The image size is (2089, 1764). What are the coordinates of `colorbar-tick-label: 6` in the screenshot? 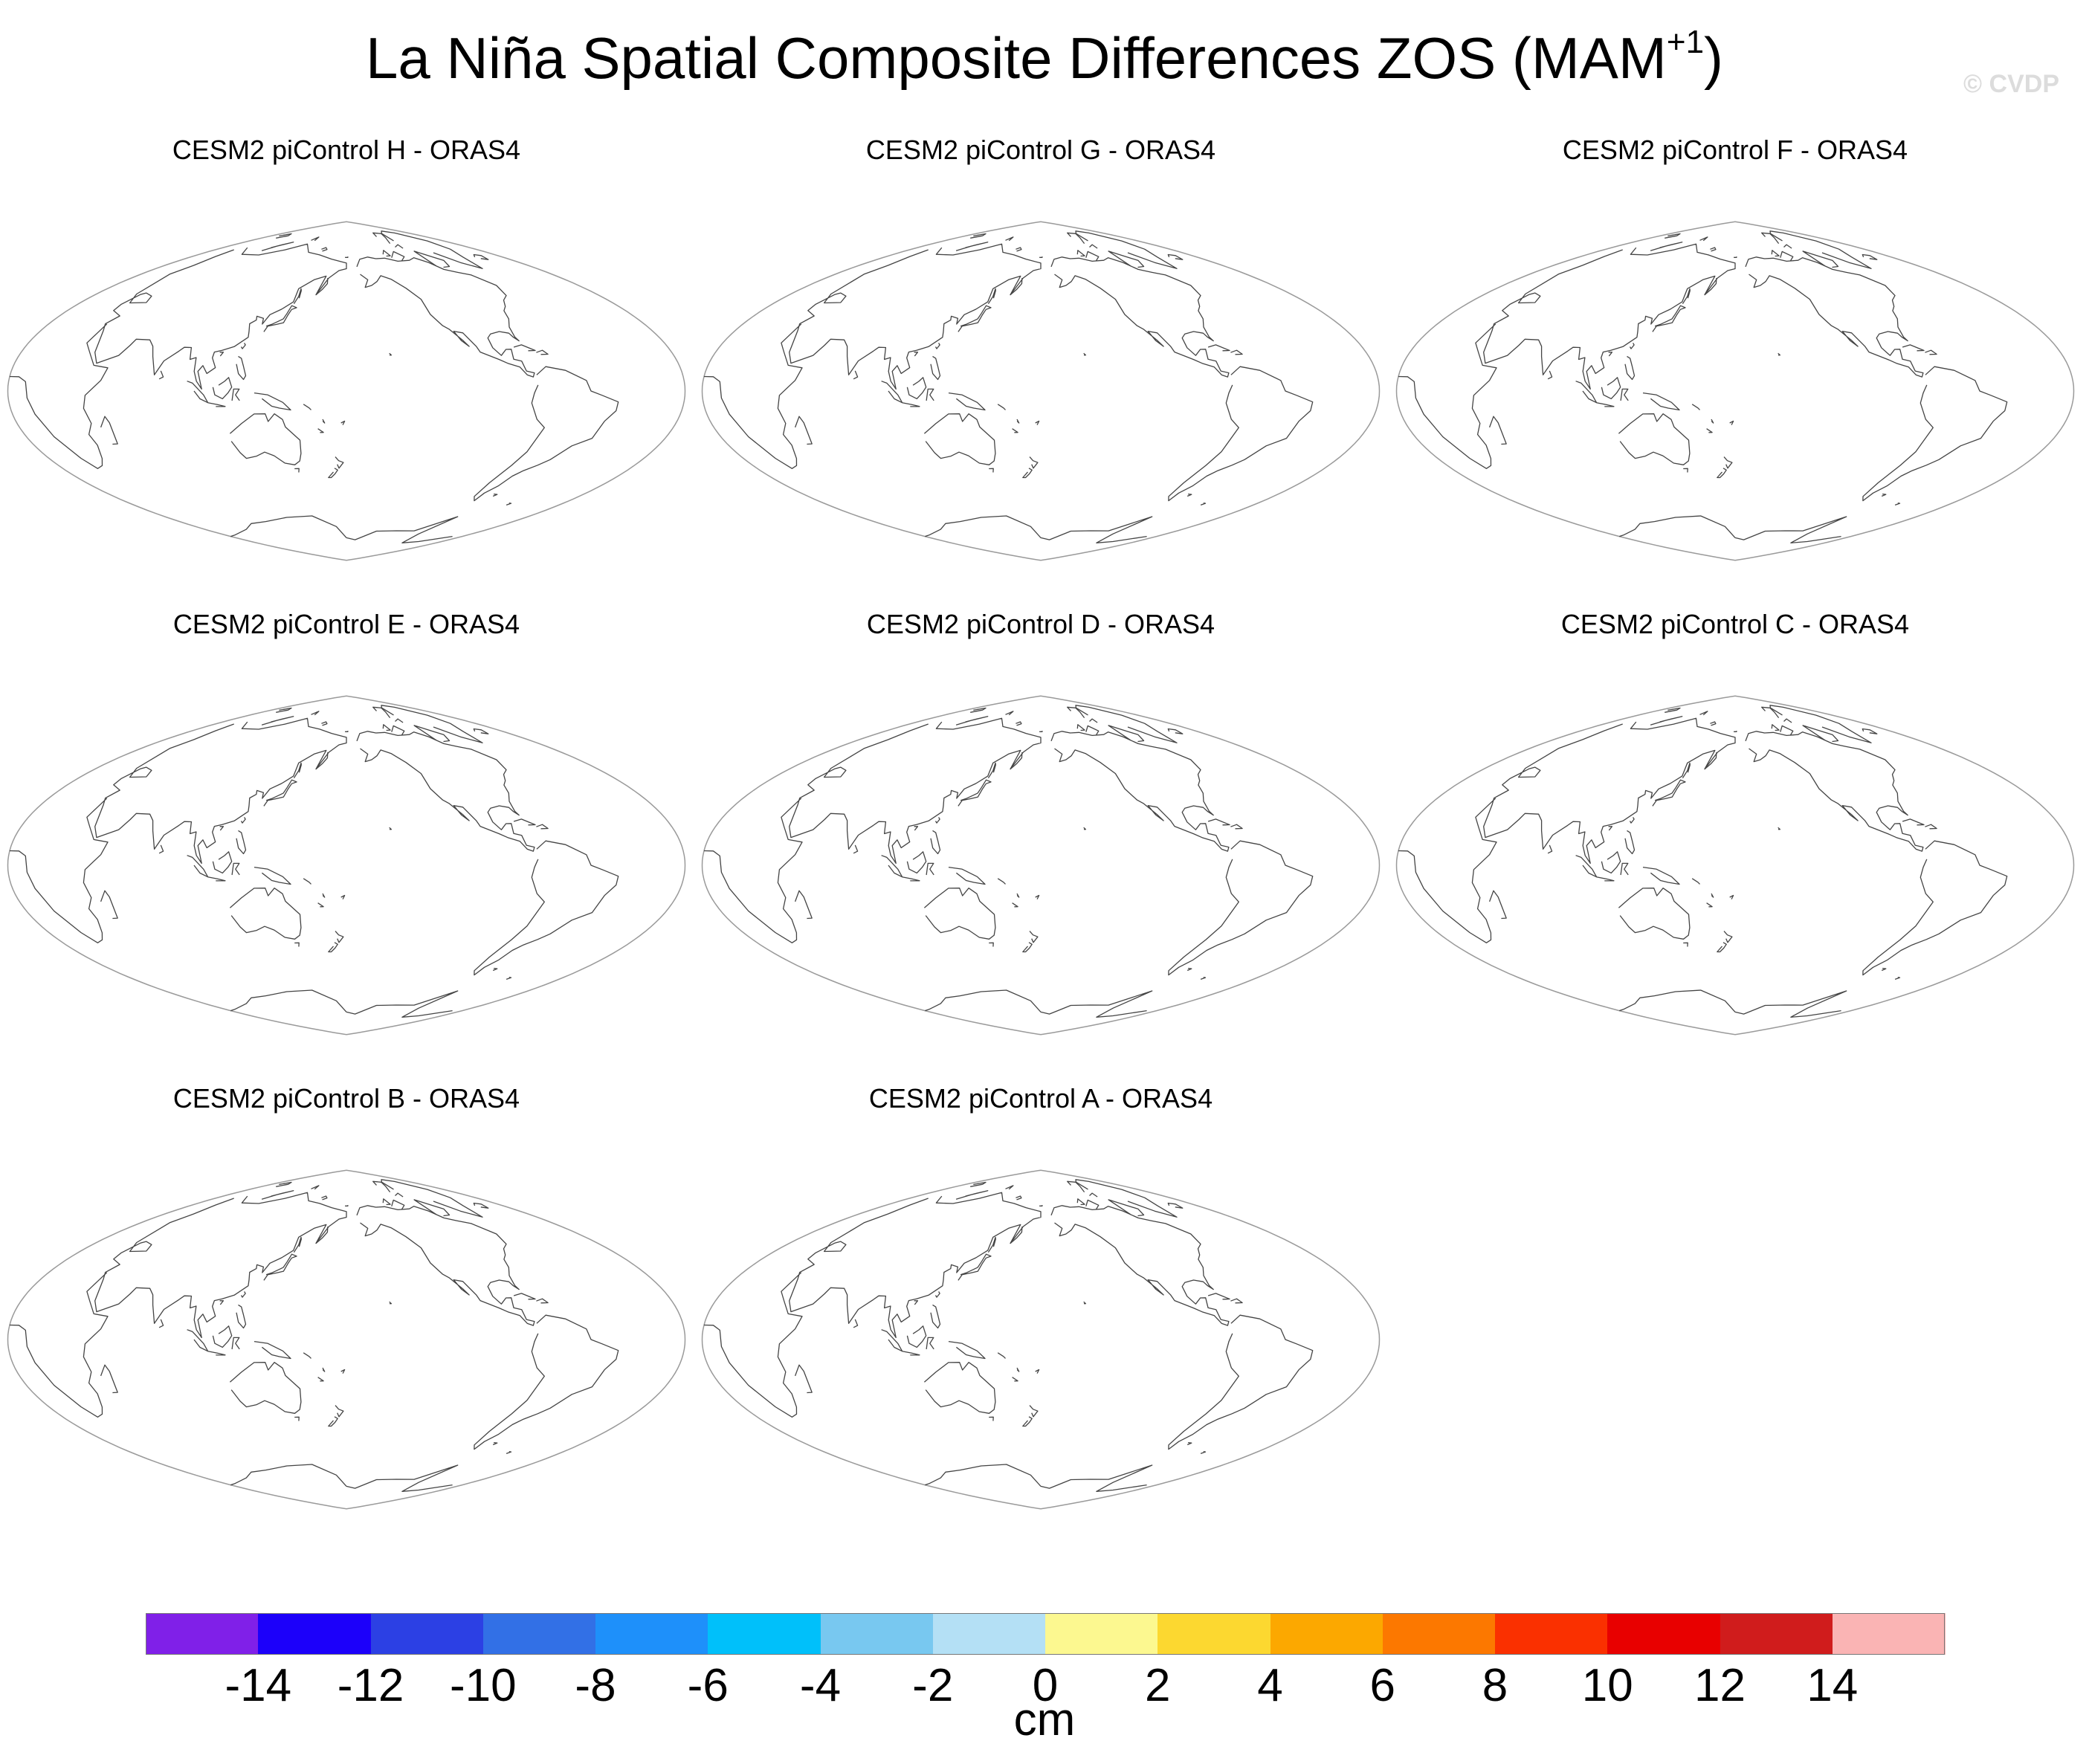 It's located at (1382, 1686).